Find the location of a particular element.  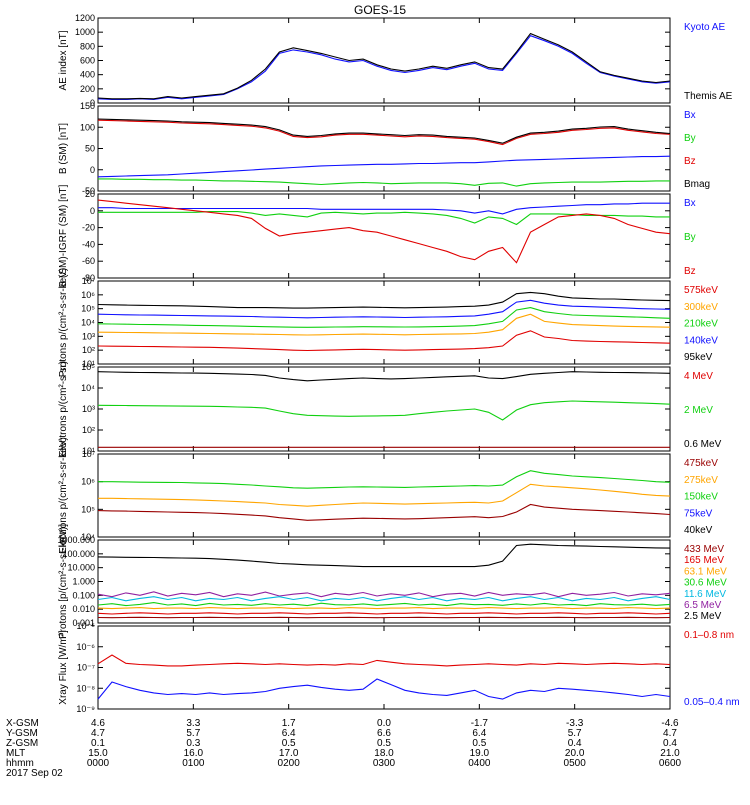

y-tick-label: 10² is located at coordinates (88, 350).